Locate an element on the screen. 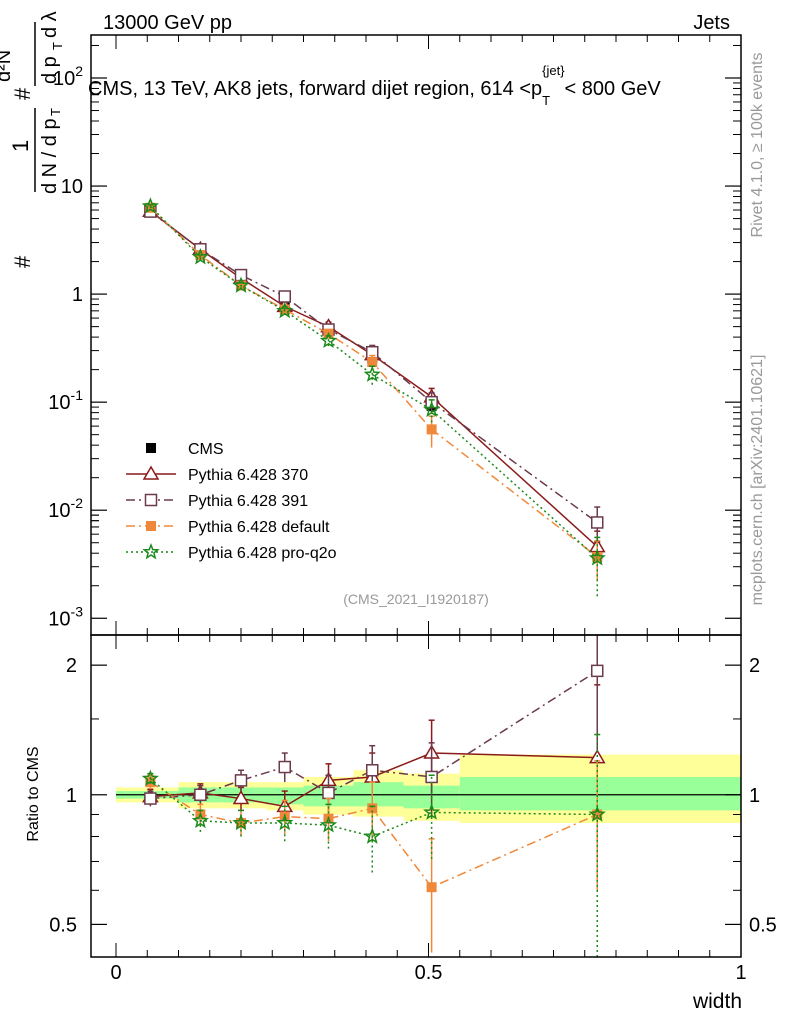 This screenshot has height=1024, width=786. ratio-y-axis-label: Ratio to CMS is located at coordinates (33, 793).